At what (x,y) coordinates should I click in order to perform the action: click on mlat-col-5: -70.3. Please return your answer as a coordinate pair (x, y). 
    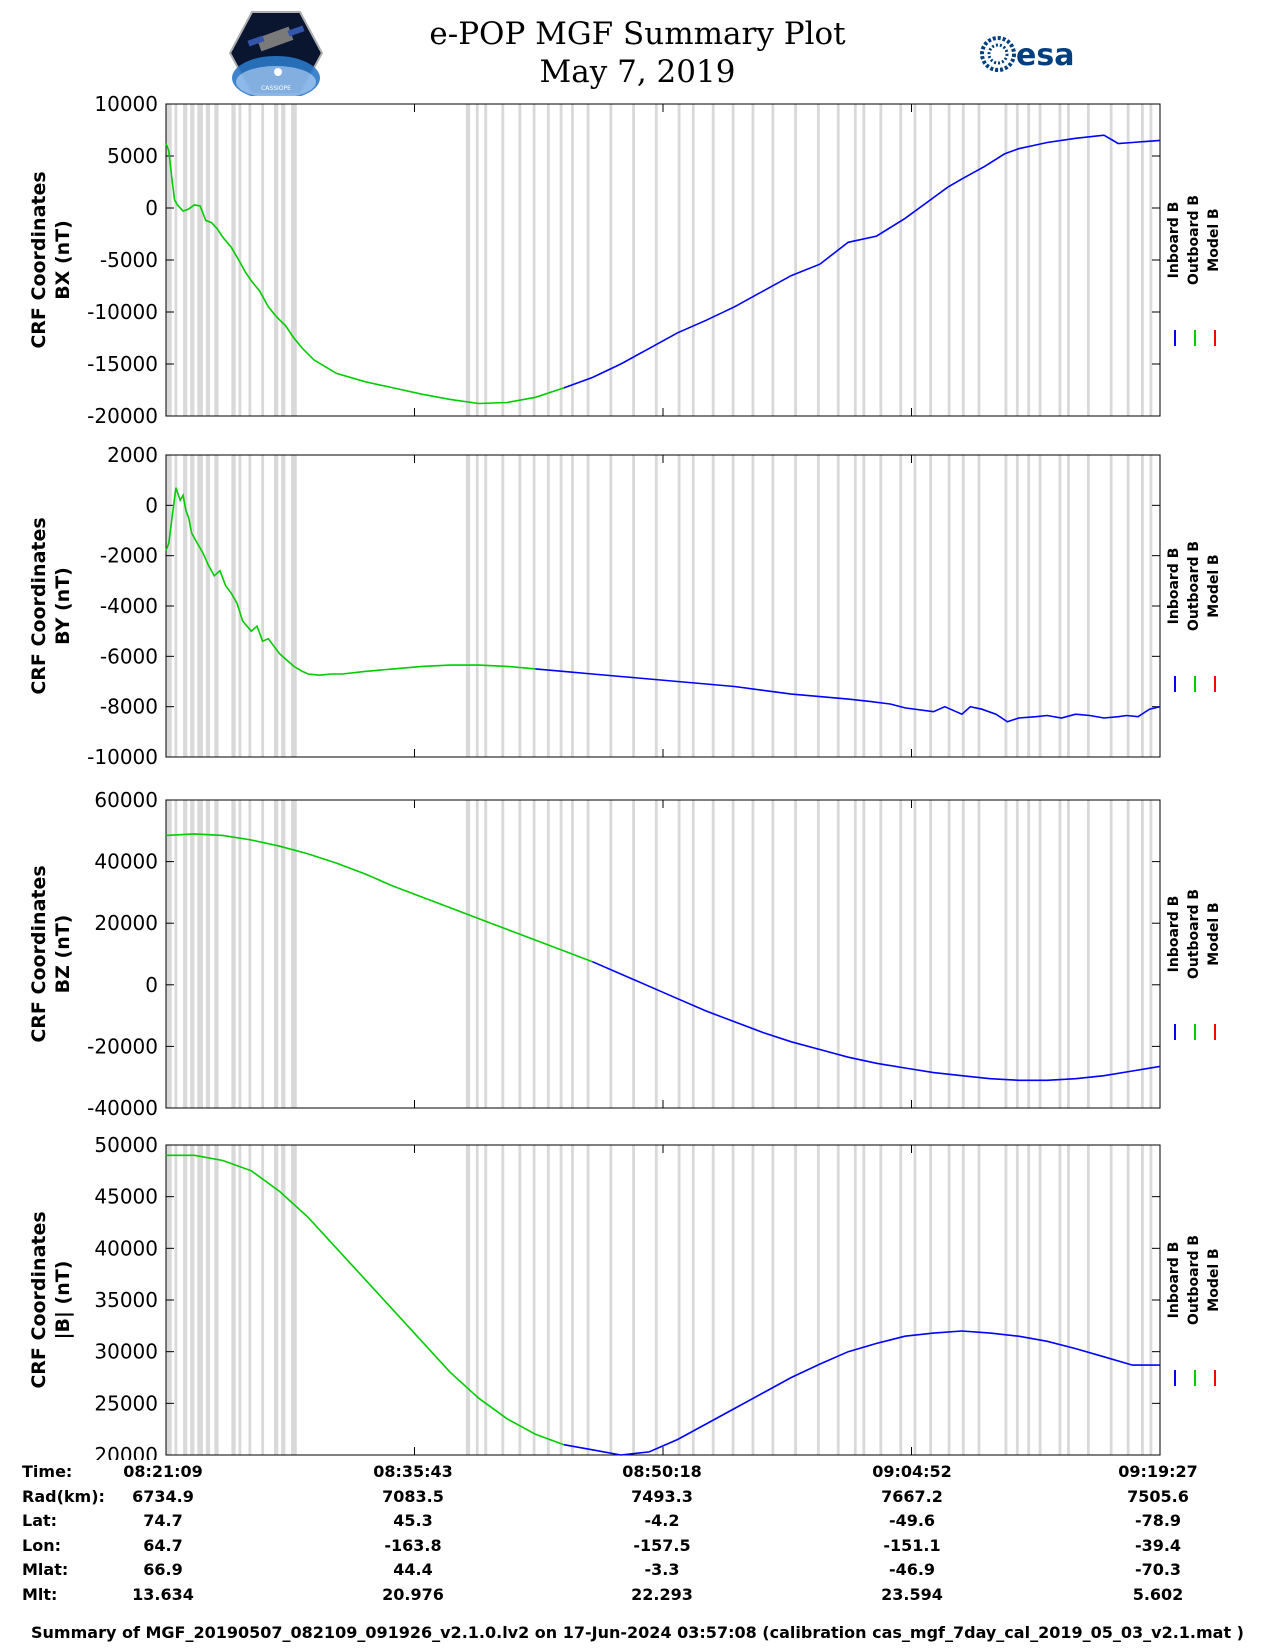
    Looking at the image, I should click on (1158, 1569).